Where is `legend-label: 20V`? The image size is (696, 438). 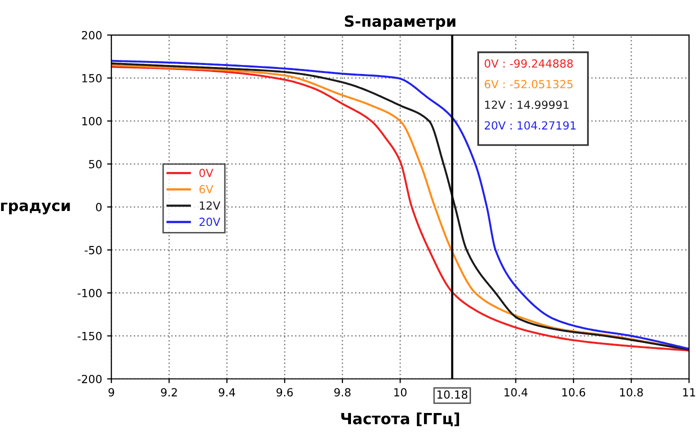 legend-label: 20V is located at coordinates (210, 222).